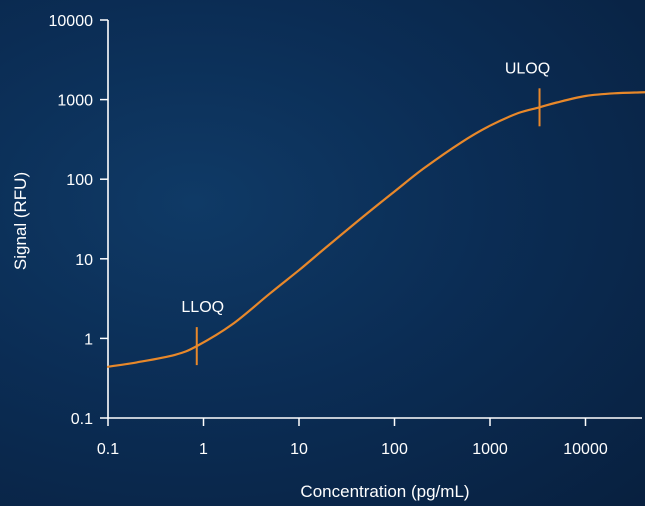 This screenshot has height=506, width=645. What do you see at coordinates (352, 438) in the screenshot?
I see `x-axis-ticks: 0.1 1 10 100 1000 10000` at bounding box center [352, 438].